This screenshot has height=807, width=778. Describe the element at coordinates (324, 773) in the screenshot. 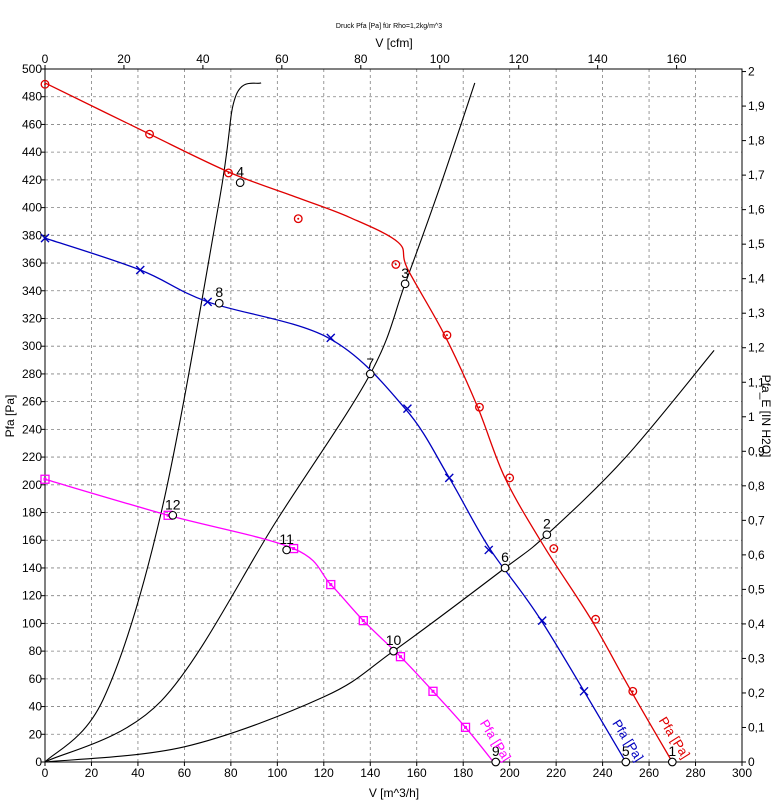

I see `x-tick-label: 120` at that location.